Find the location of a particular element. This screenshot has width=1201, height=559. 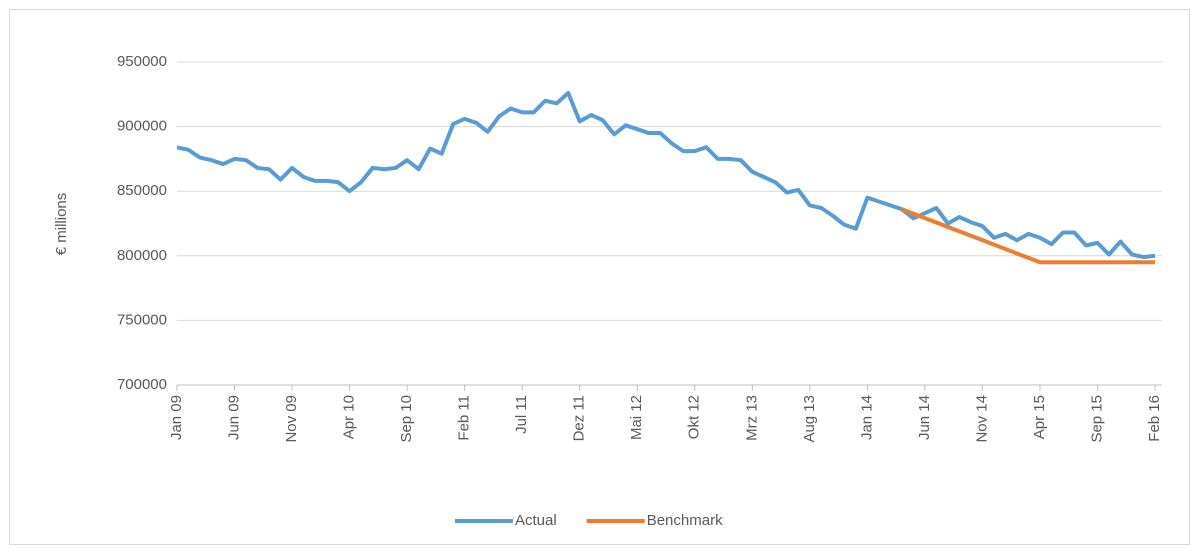

legend-label: Actual is located at coordinates (536, 520).